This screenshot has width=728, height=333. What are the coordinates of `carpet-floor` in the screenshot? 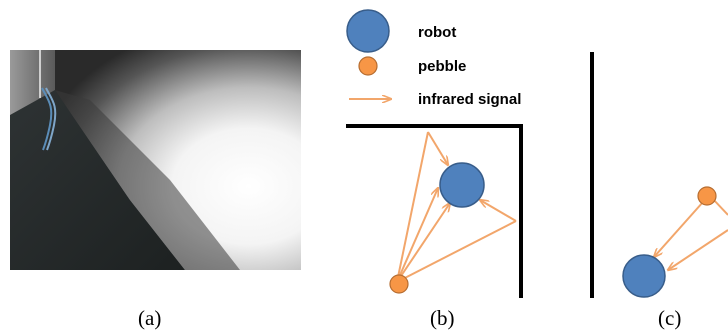 It's located at (97, 180).